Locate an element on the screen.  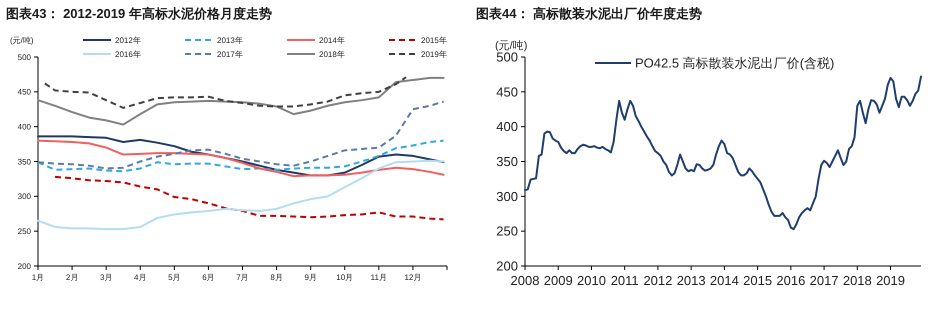
x-tick-label: 6月 is located at coordinates (208, 277).